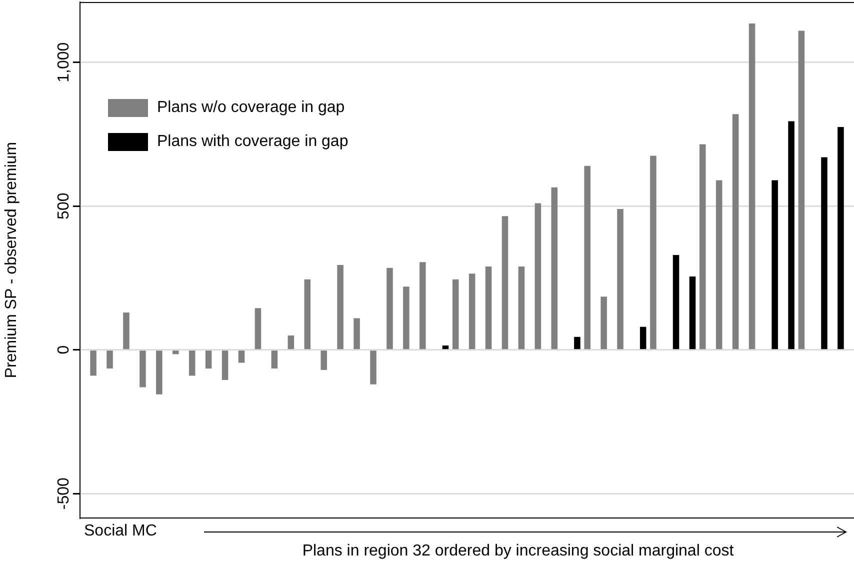 This screenshot has height=569, width=854. I want to click on legend-label: Plans with coverage in gap, so click(252, 142).